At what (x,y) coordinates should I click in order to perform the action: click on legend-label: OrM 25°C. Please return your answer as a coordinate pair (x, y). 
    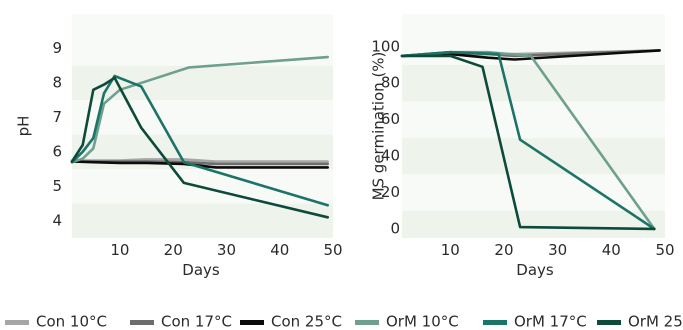
    Looking at the image, I should click on (655, 321).